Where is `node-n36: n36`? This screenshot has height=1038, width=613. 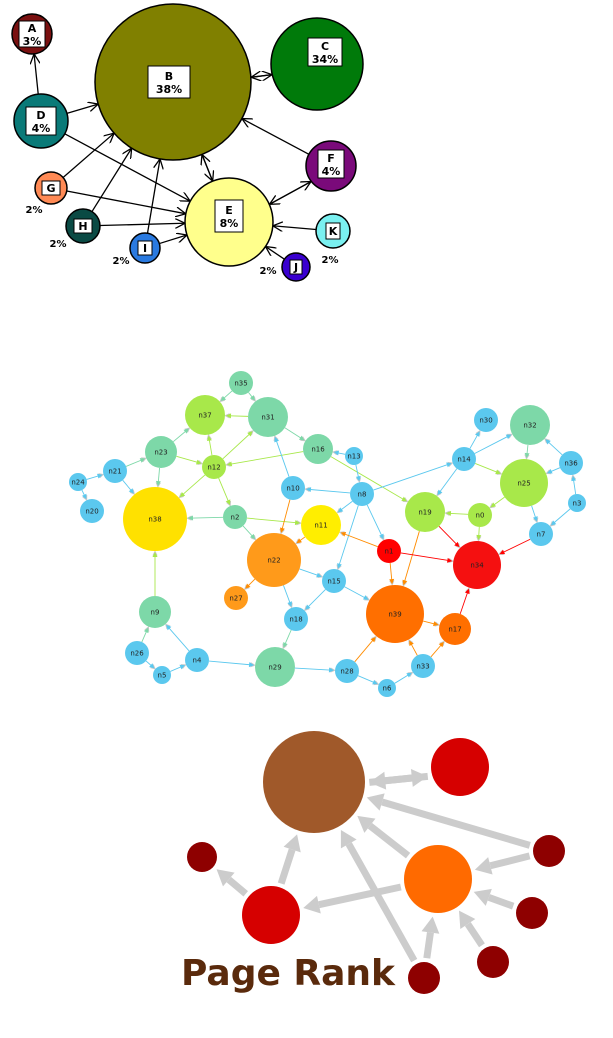 node-n36: n36 is located at coordinates (571, 463).